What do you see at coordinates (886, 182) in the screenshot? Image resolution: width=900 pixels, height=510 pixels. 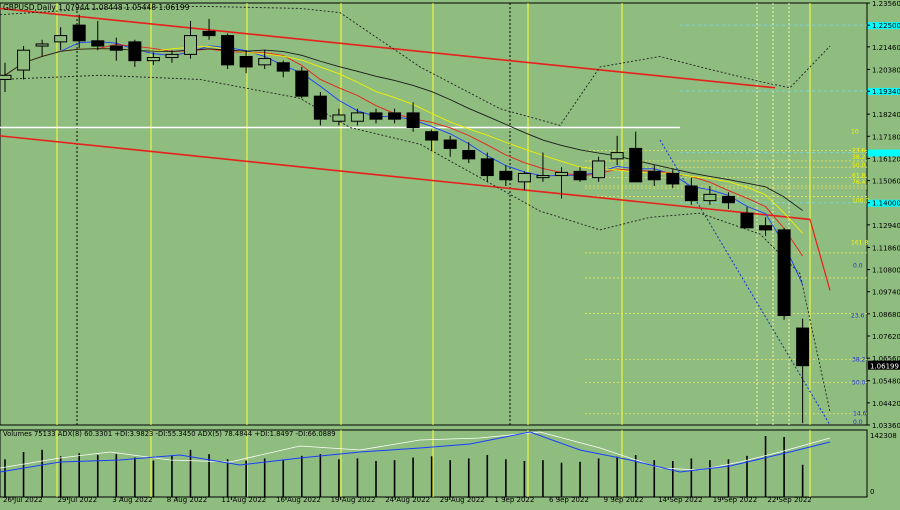 I see `price-label: 1.15060` at bounding box center [886, 182].